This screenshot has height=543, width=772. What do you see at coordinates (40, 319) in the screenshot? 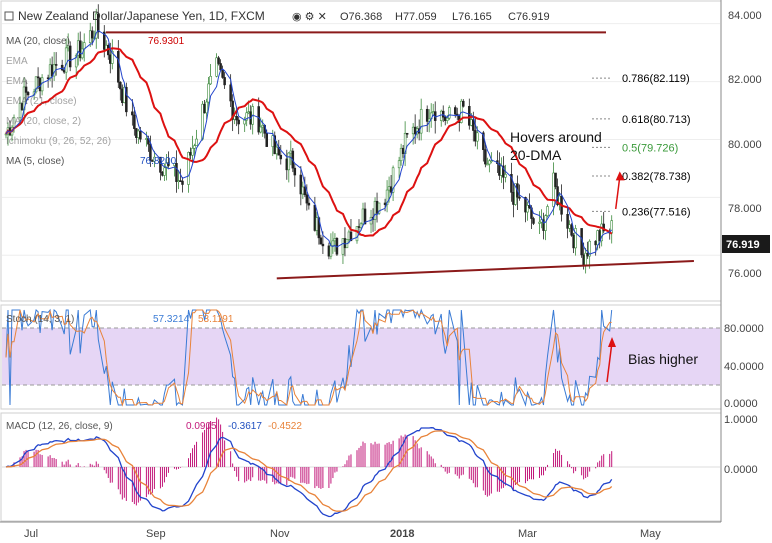
I see `stoch-label: Stoch (14, 3, 1)` at bounding box center [40, 319].